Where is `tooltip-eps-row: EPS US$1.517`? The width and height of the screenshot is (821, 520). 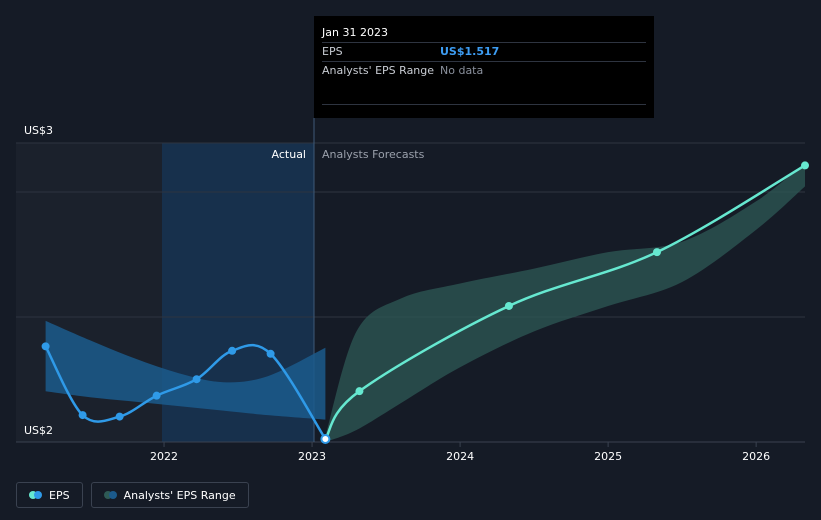
tooltip-eps-row: EPS US$1.517 is located at coordinates (484, 51).